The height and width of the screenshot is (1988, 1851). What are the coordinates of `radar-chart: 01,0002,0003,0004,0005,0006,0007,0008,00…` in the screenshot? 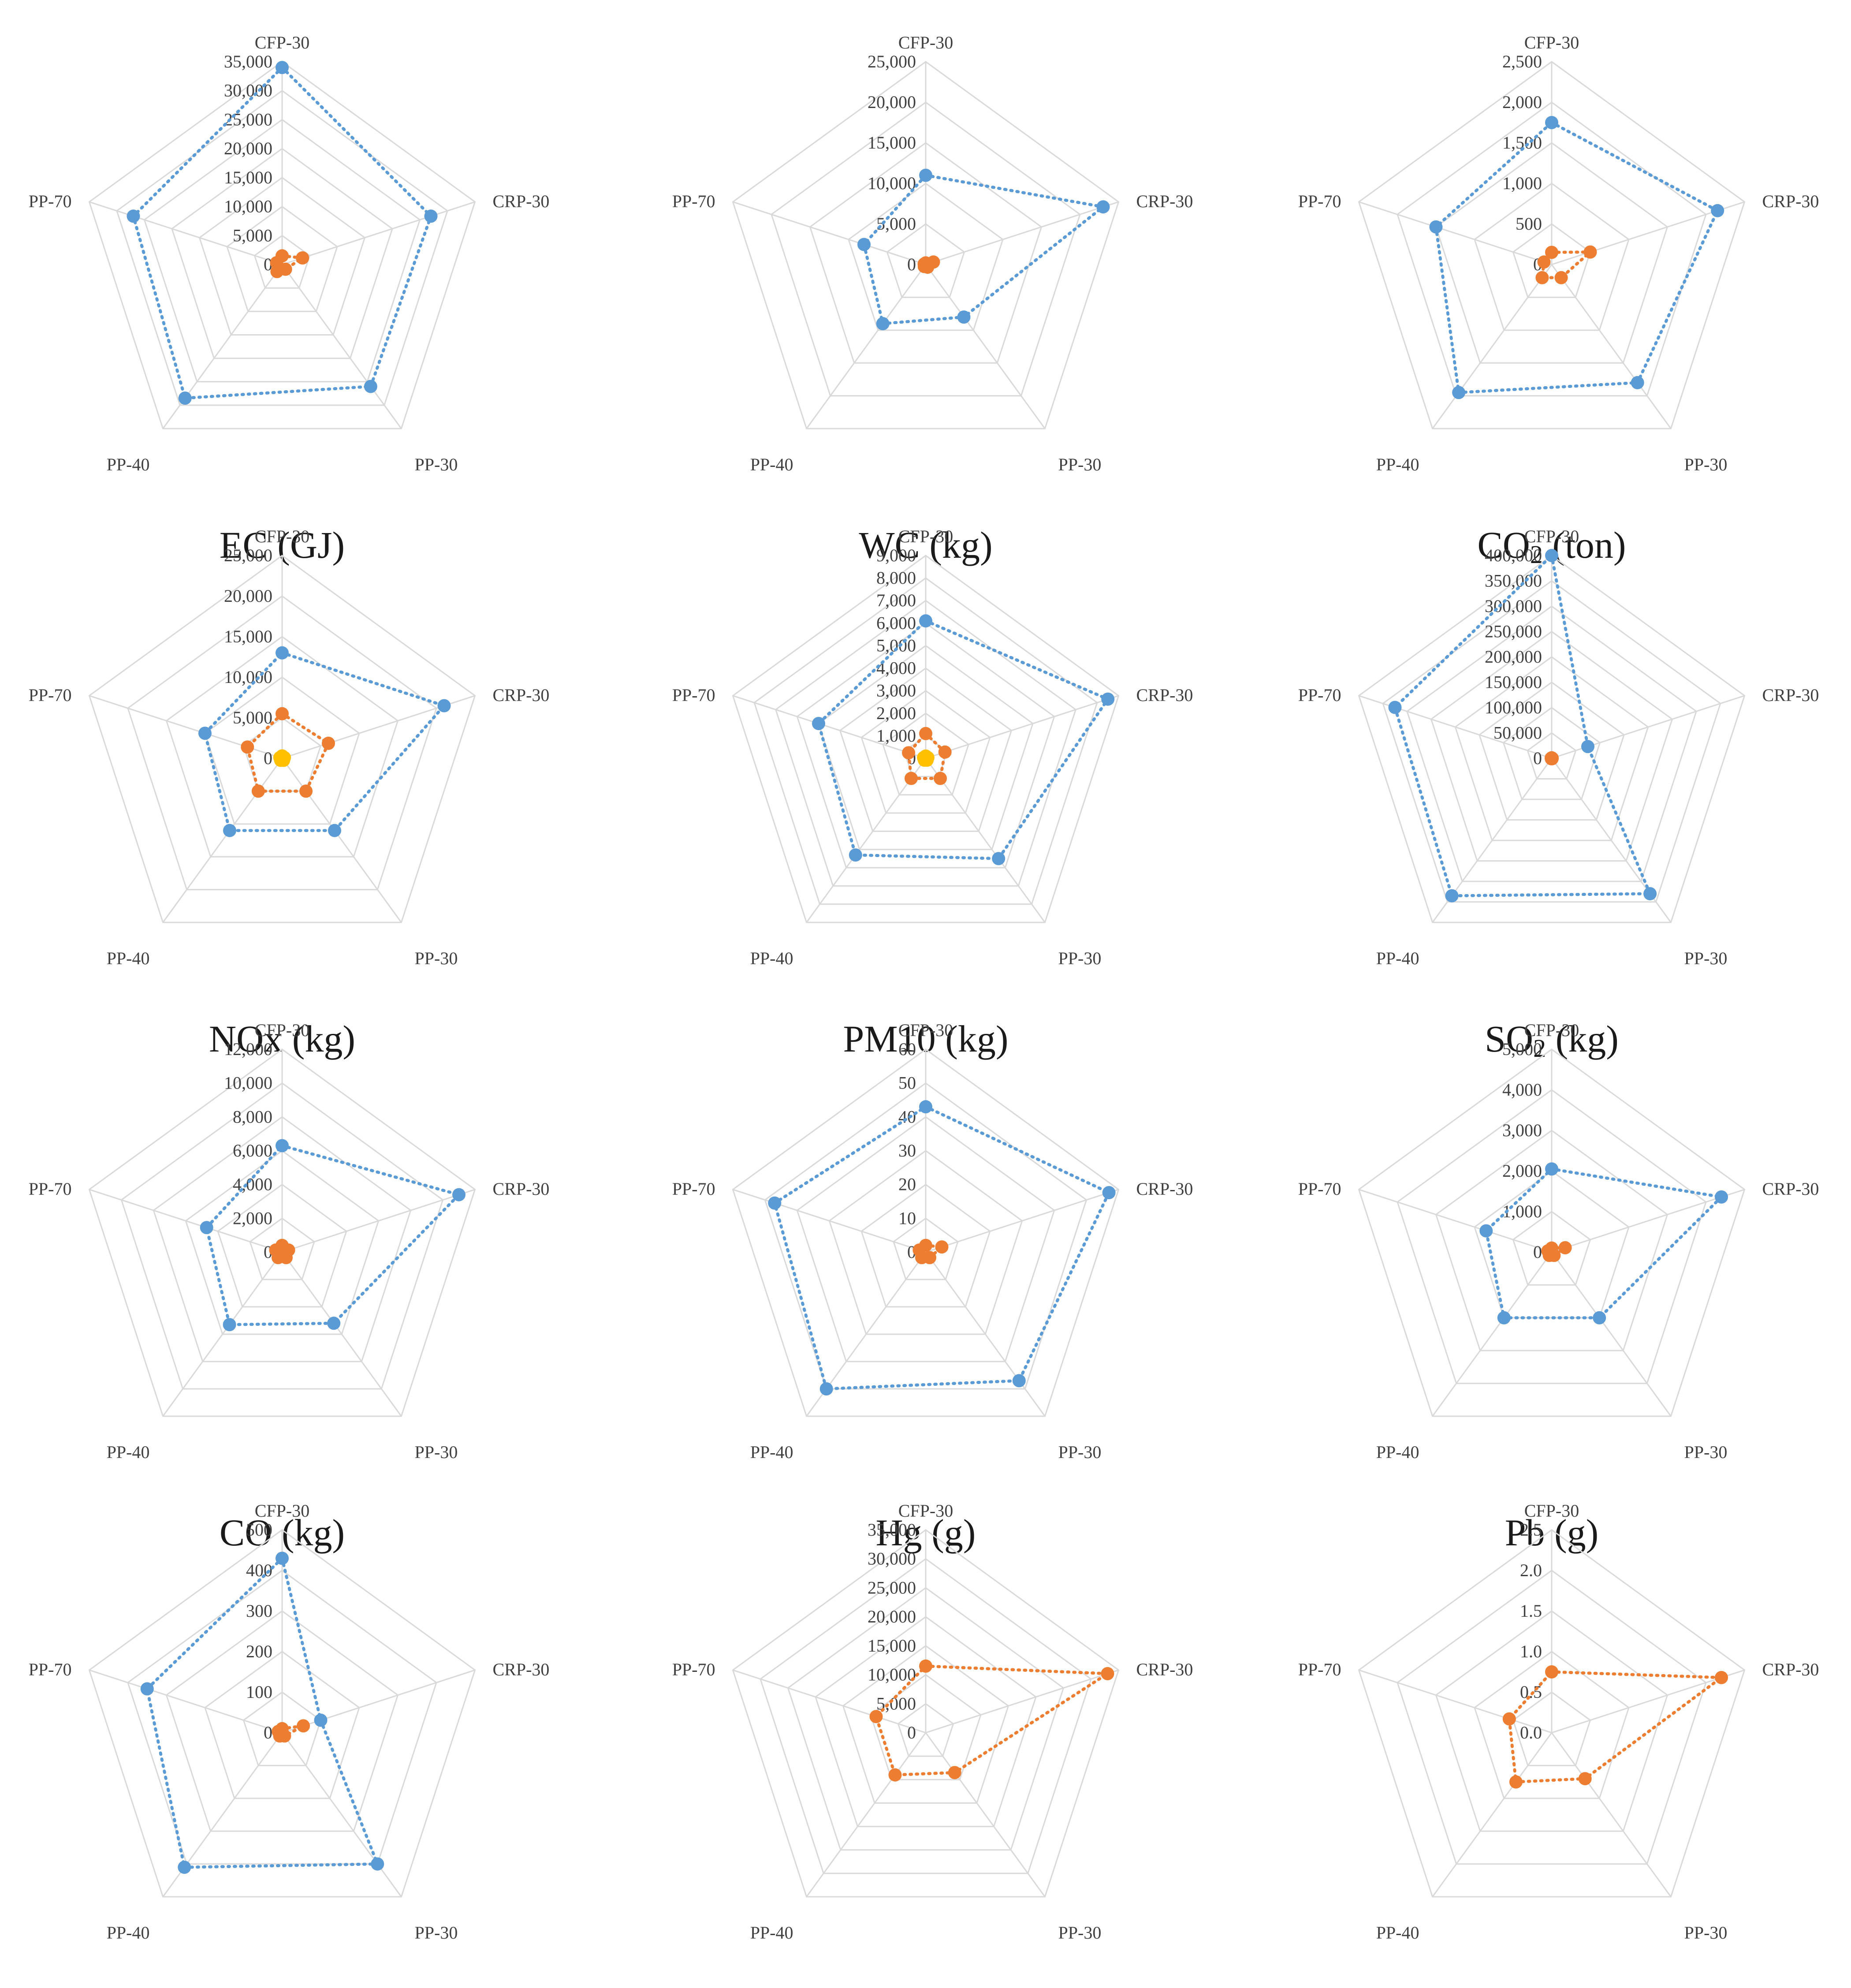 It's located at (932, 793).